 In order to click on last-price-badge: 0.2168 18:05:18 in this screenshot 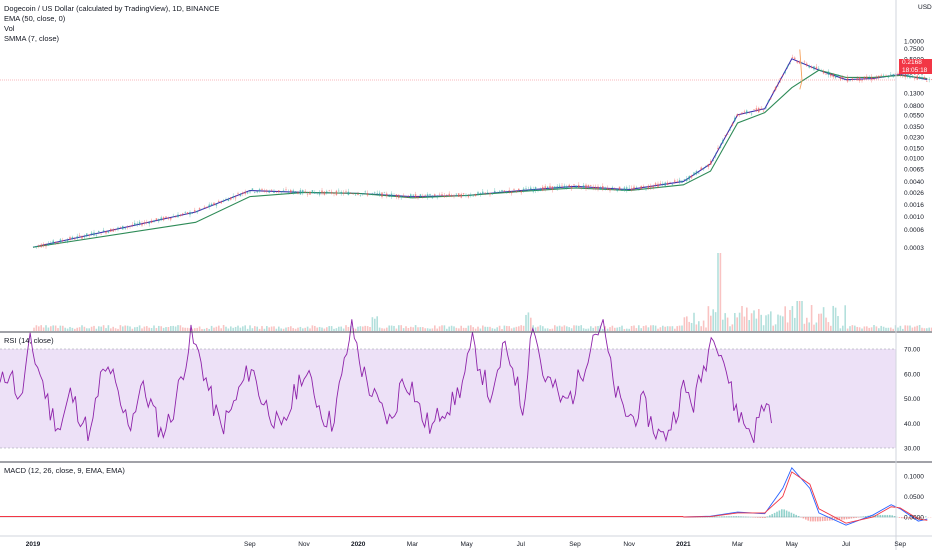, I will do `click(915, 66)`.